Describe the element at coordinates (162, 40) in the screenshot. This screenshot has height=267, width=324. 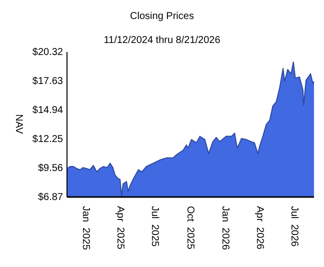
I see `chart-subtitle: 11/12/2024 thru 8/21/2026` at that location.